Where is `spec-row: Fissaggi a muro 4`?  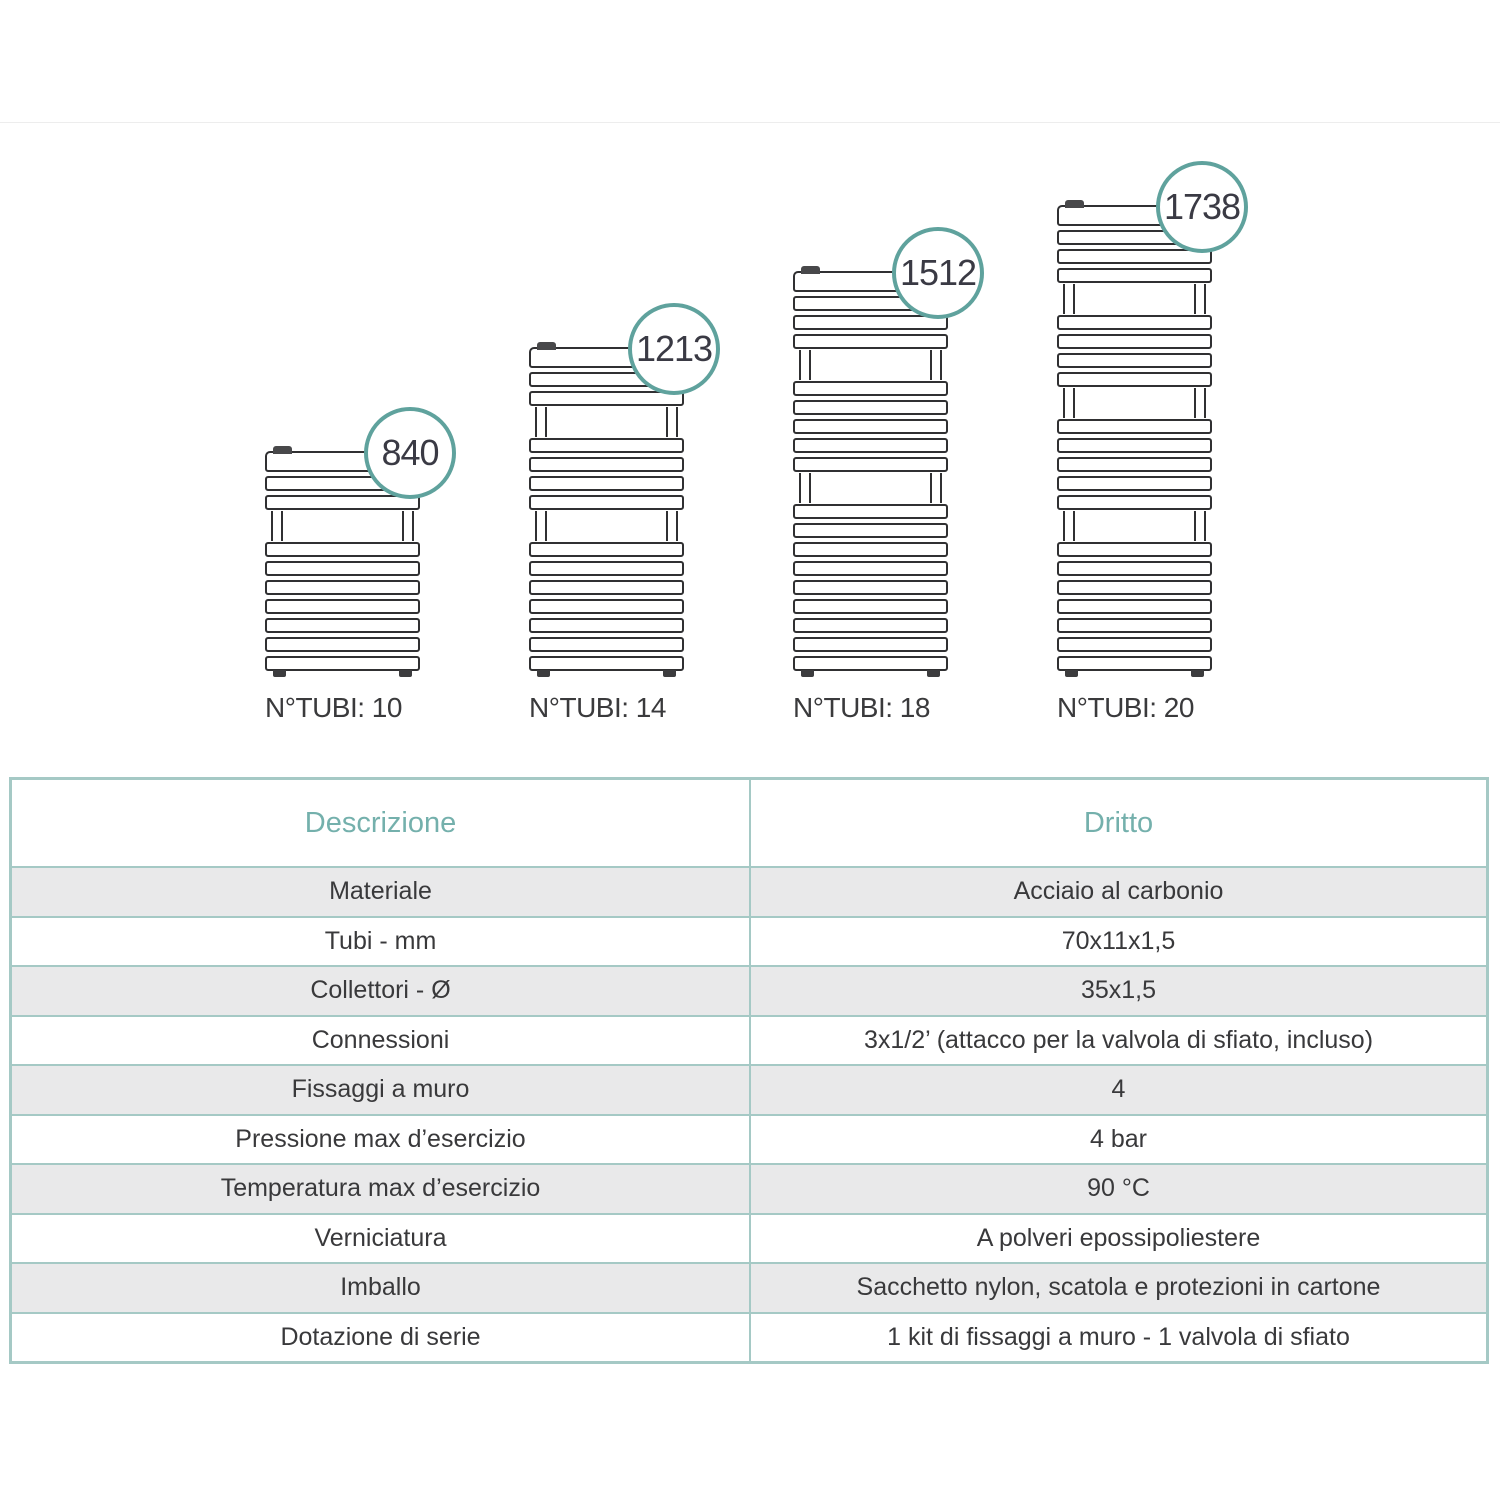 spec-row: Fissaggi a muro 4 is located at coordinates (749, 1089).